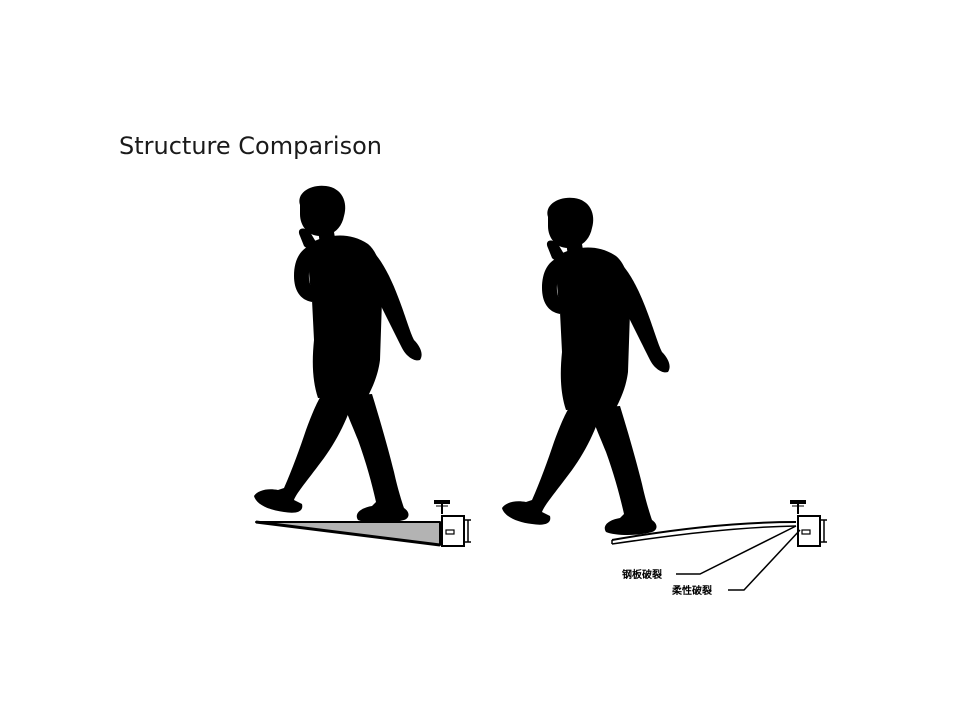 Image resolution: width=960 pixels, height=720 pixels. What do you see at coordinates (250, 146) in the screenshot?
I see `slide-title: Structure Comparison` at bounding box center [250, 146].